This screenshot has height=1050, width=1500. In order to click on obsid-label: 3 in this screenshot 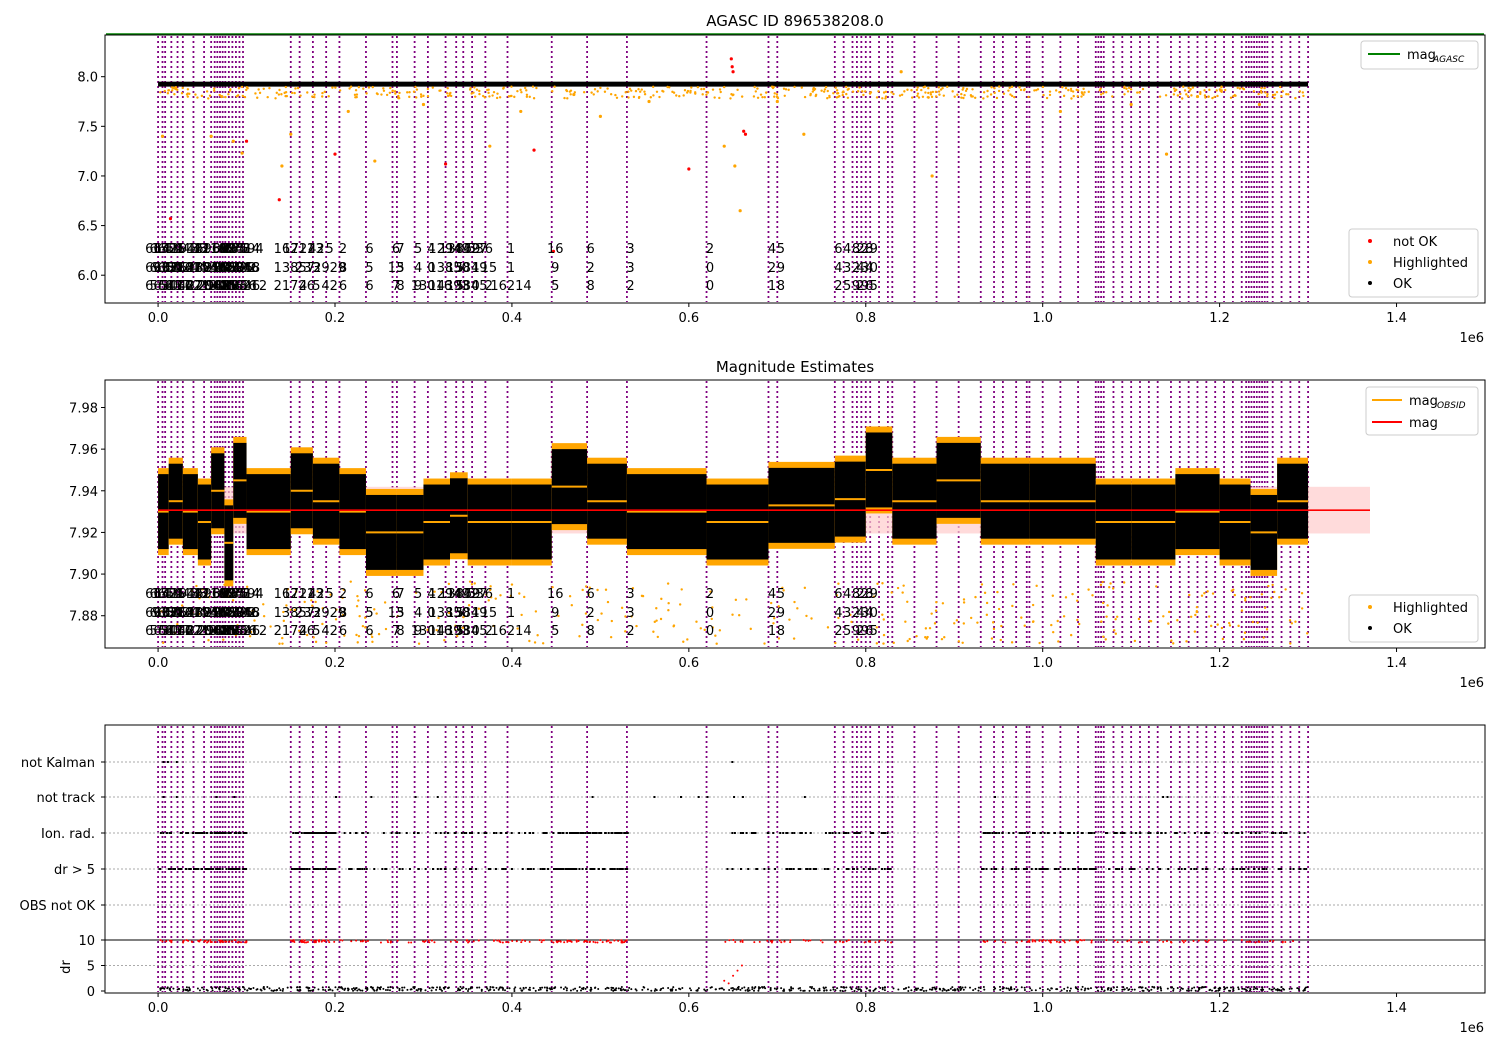, I will do `click(847, 268)`.